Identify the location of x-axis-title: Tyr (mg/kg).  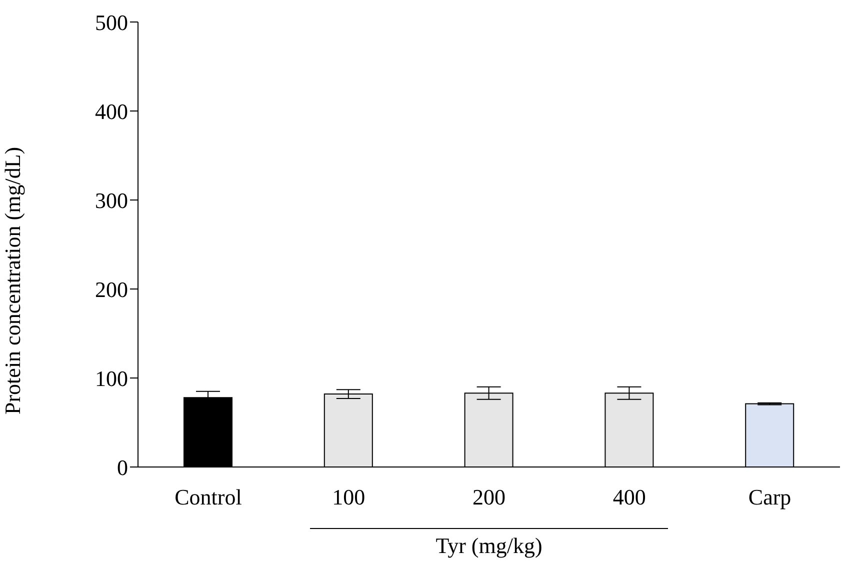
(489, 546).